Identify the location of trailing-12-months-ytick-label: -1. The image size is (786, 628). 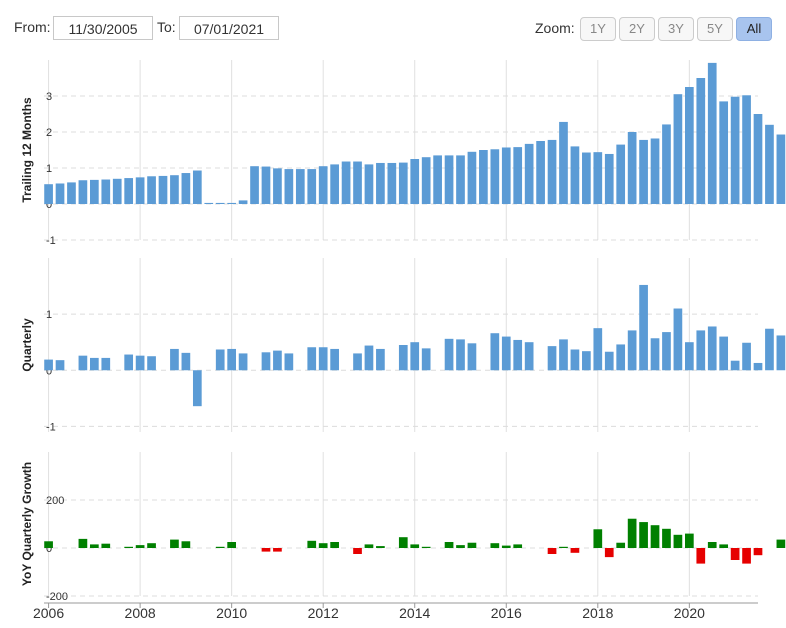
(51, 241).